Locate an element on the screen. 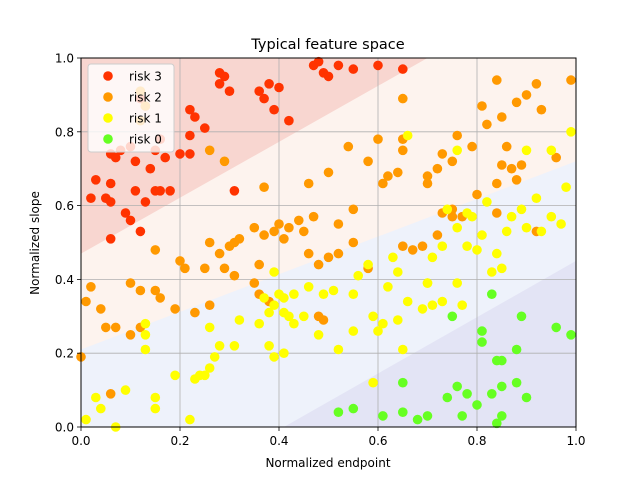  y-axis-label: Normalized slope is located at coordinates (35, 243).